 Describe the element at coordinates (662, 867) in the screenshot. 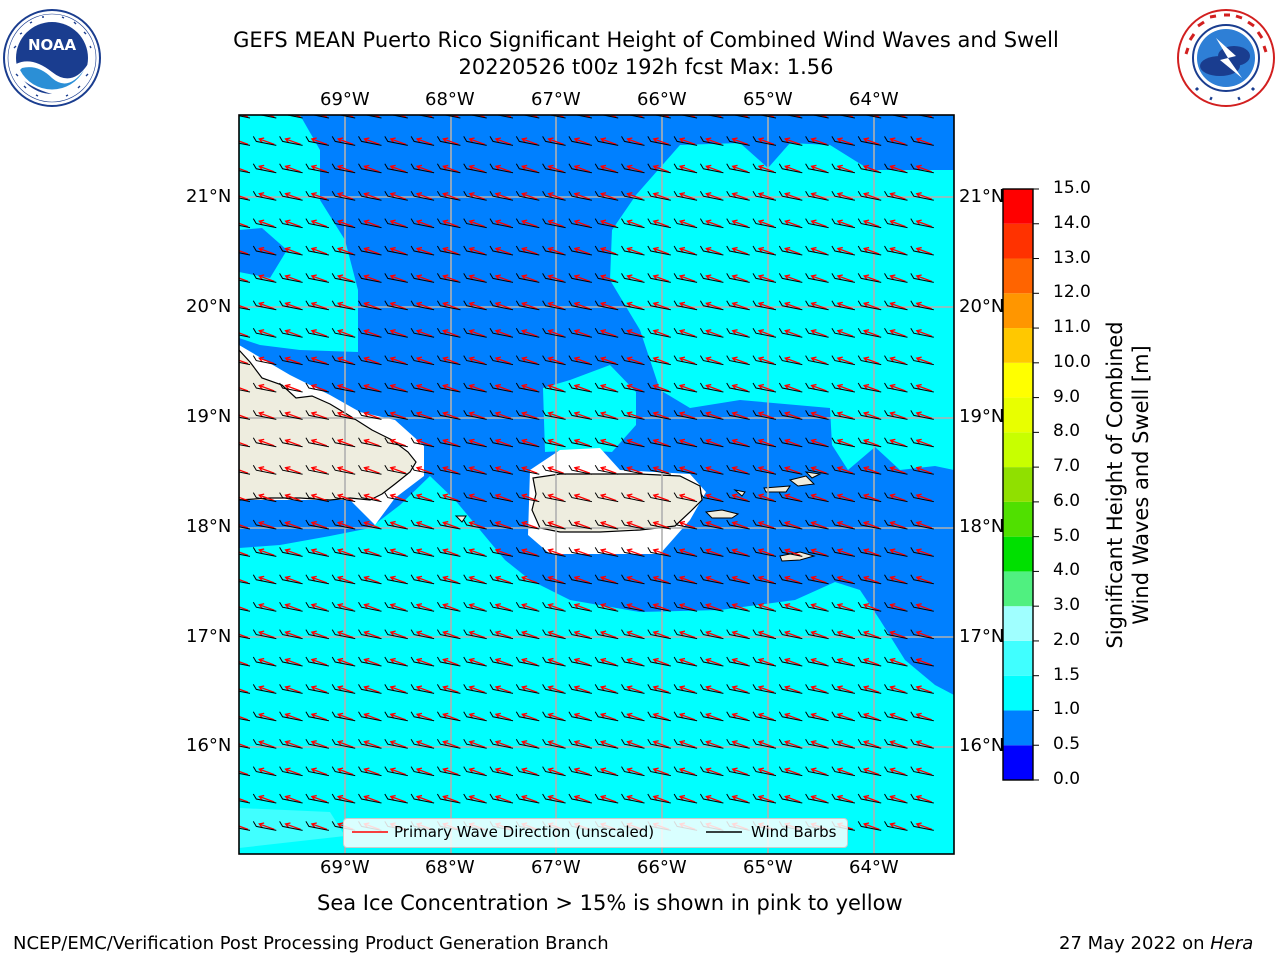

I see `lon-label-bottom: 66°W` at that location.